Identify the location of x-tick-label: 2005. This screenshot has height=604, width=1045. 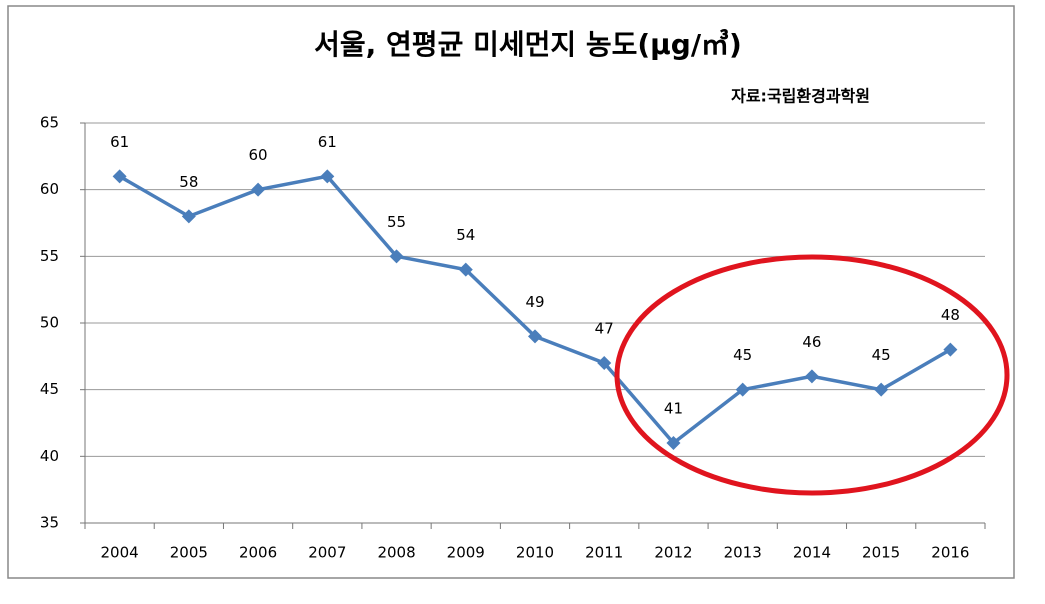
(189, 553).